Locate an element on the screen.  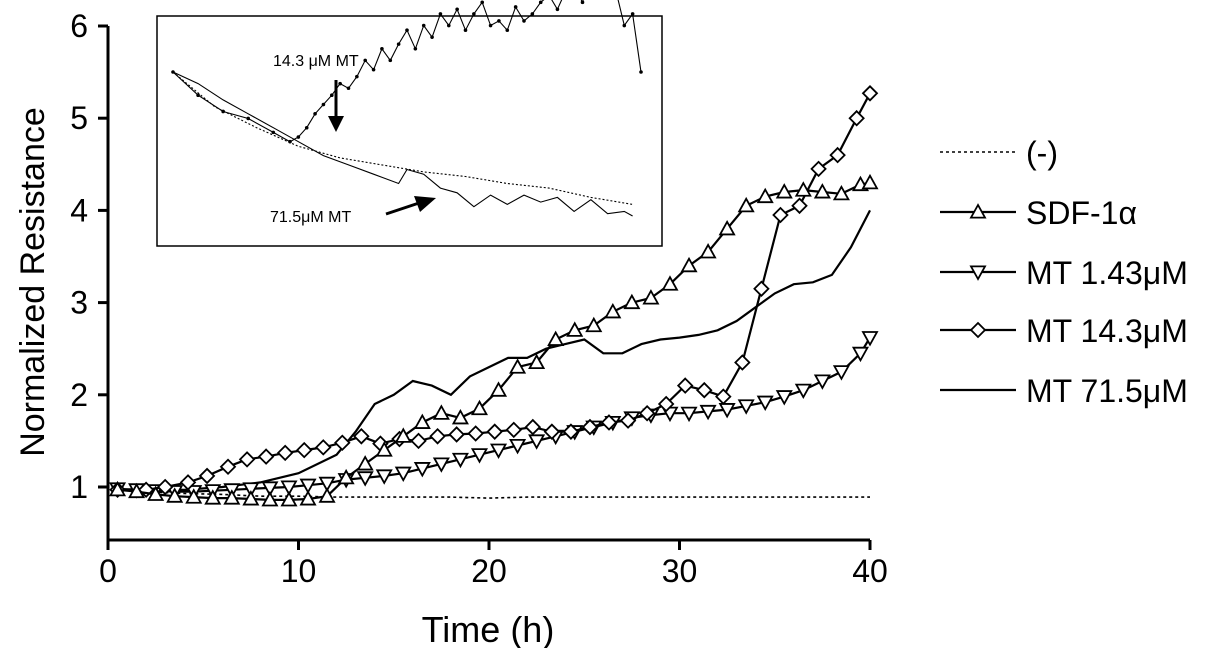
x-tick-label: 10 is located at coordinates (299, 571).